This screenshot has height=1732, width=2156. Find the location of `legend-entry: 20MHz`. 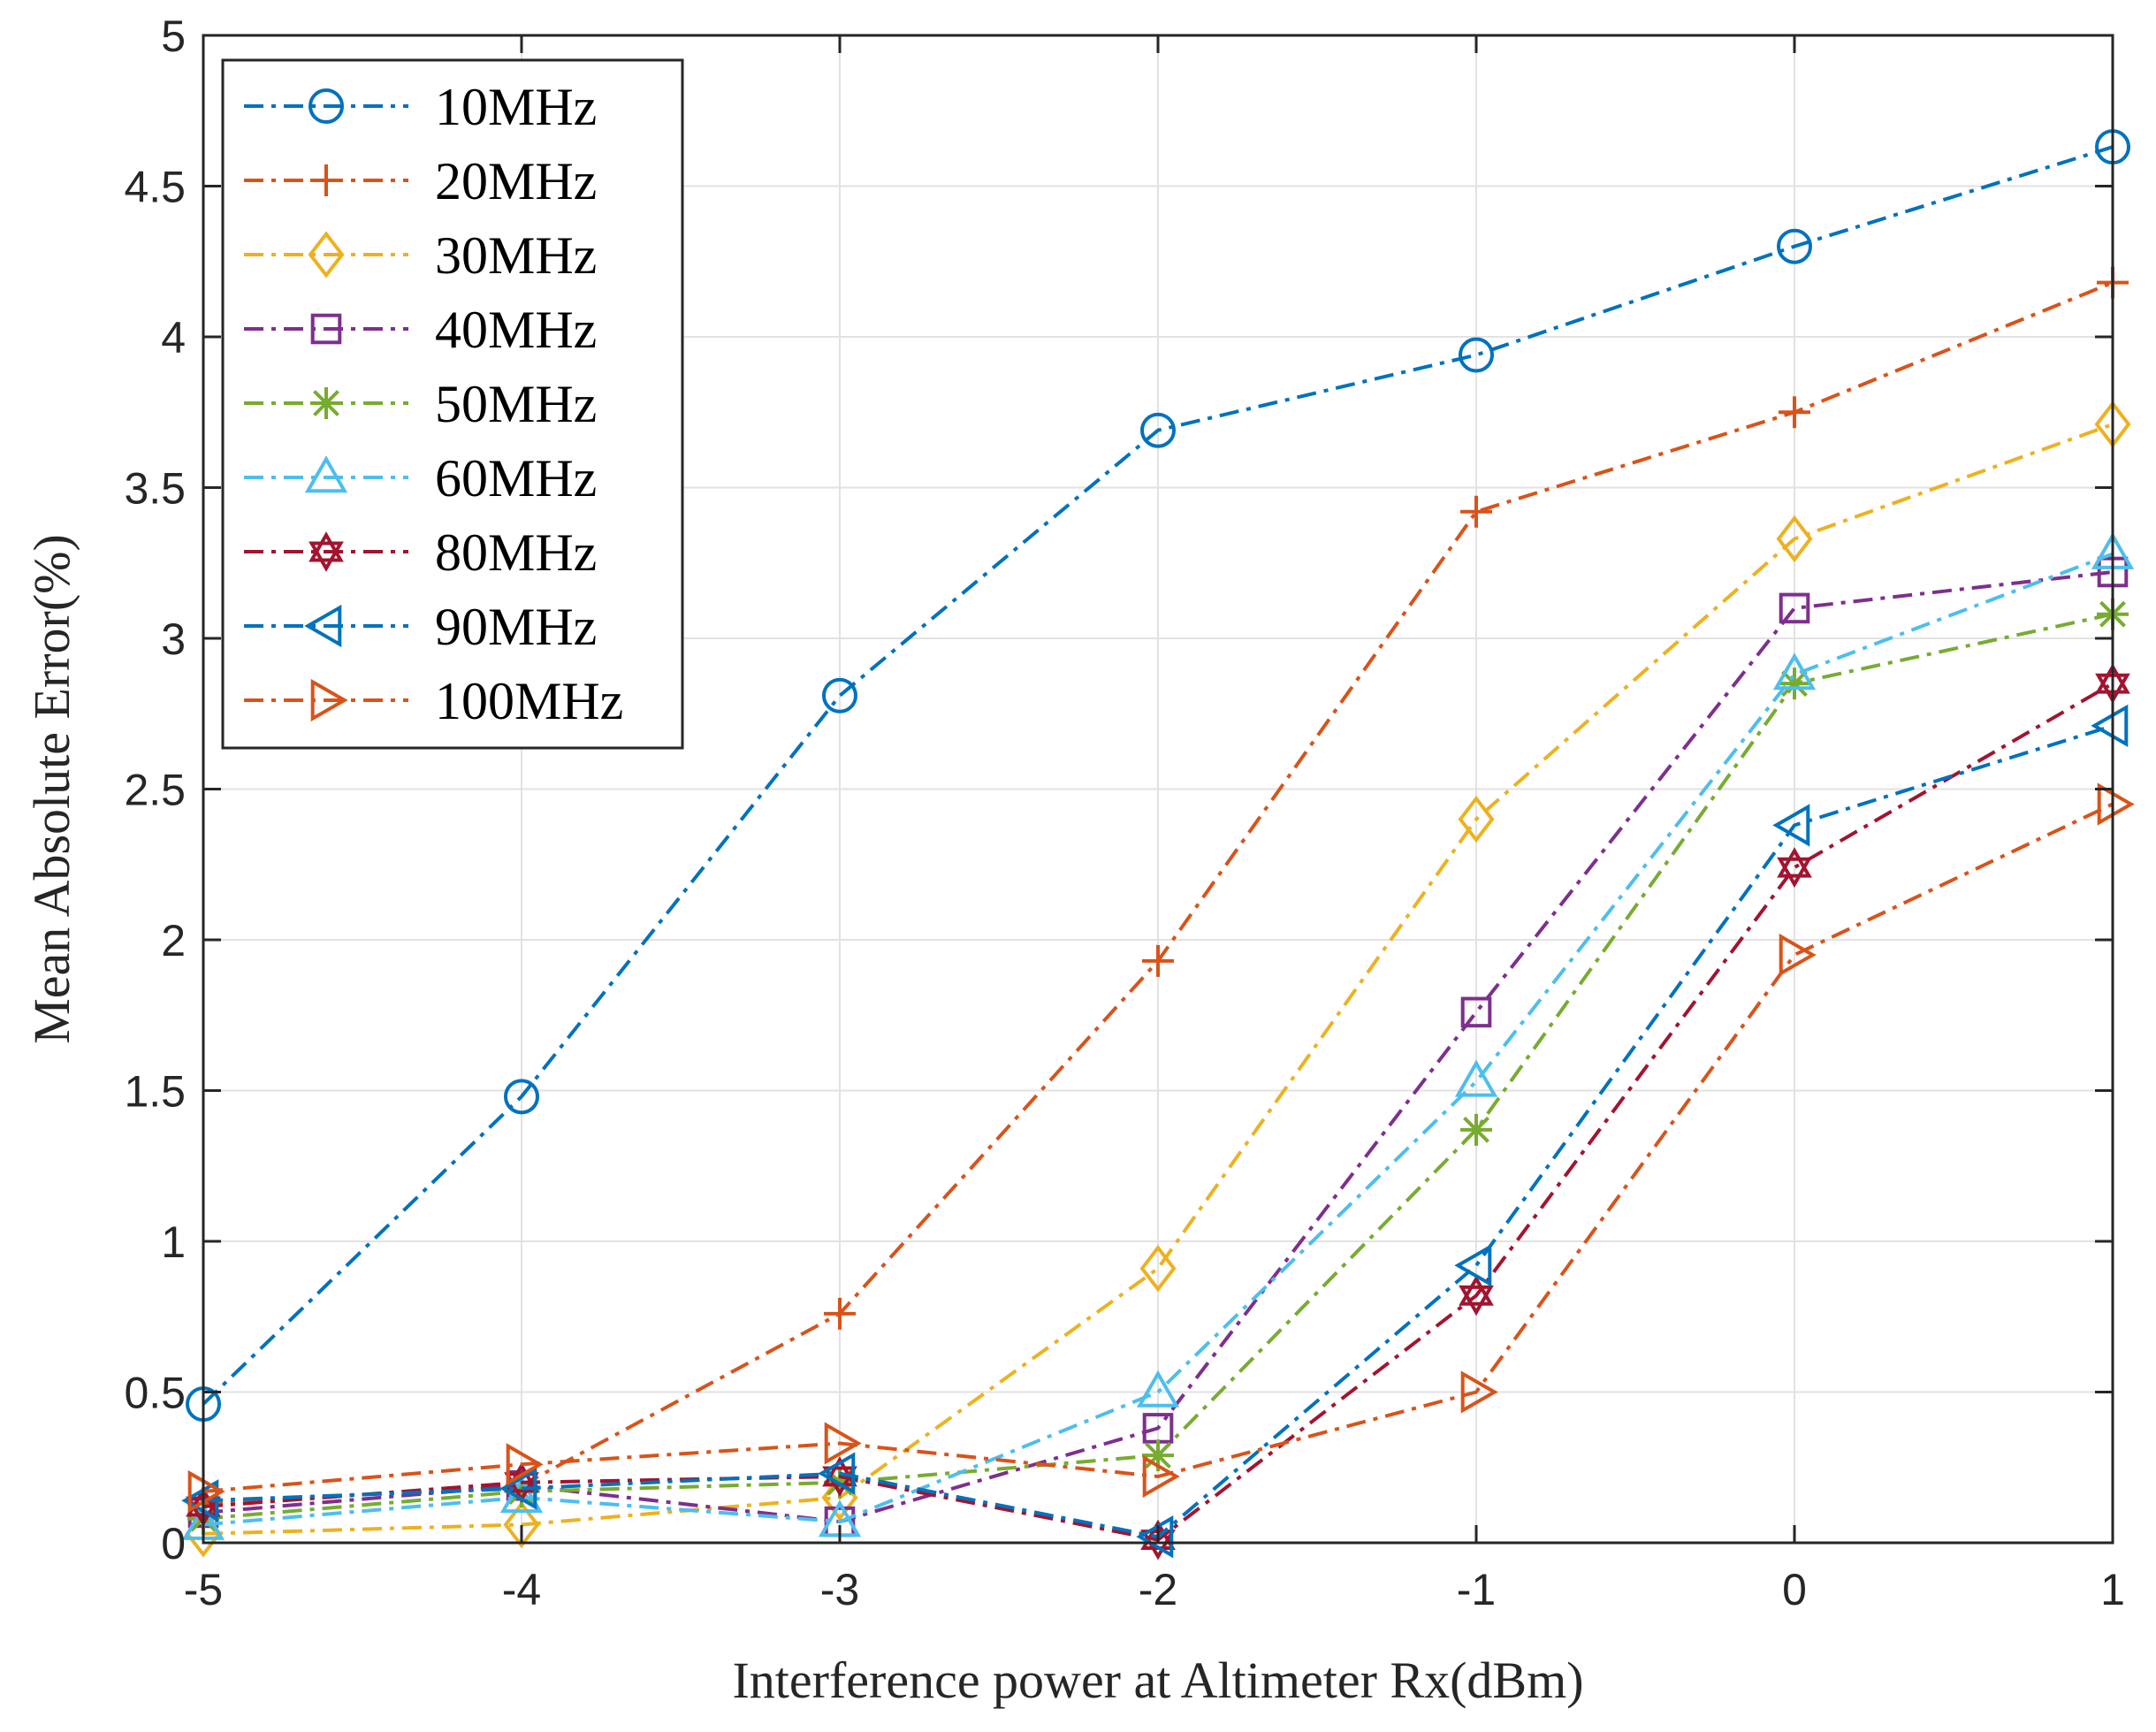

legend-entry: 20MHz is located at coordinates (420, 181).